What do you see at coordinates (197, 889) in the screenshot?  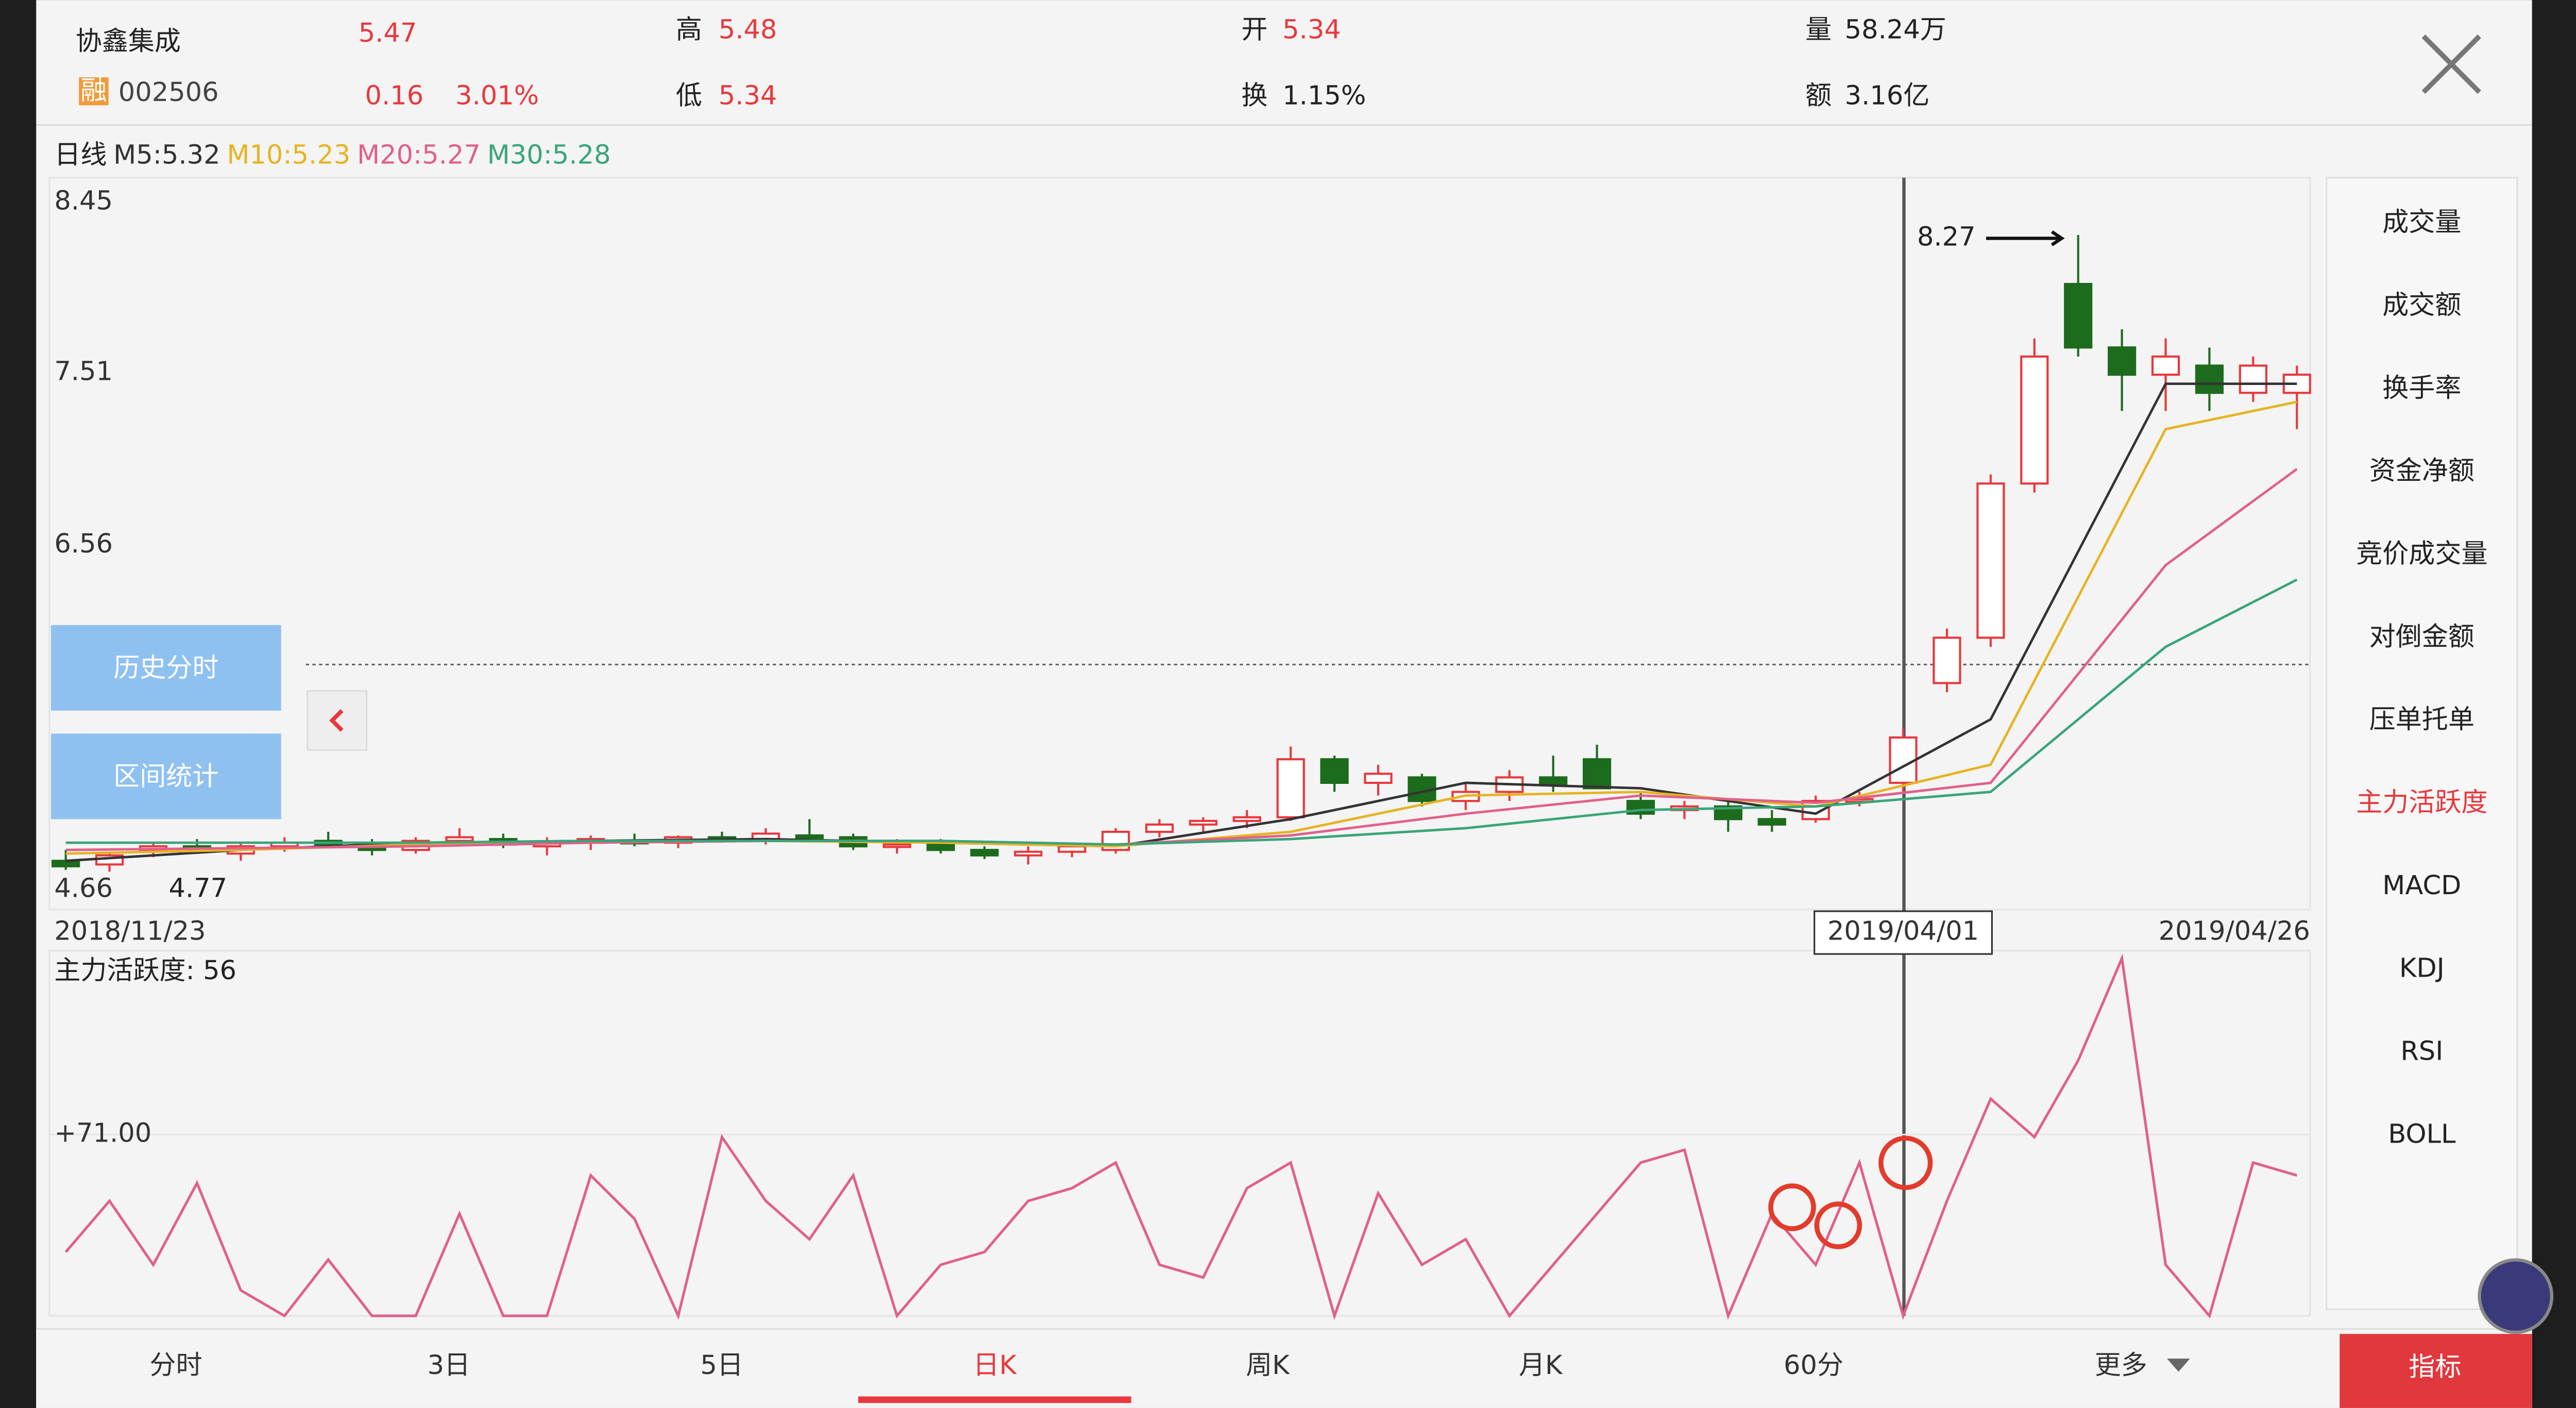 I see `min-label: 4.77` at bounding box center [197, 889].